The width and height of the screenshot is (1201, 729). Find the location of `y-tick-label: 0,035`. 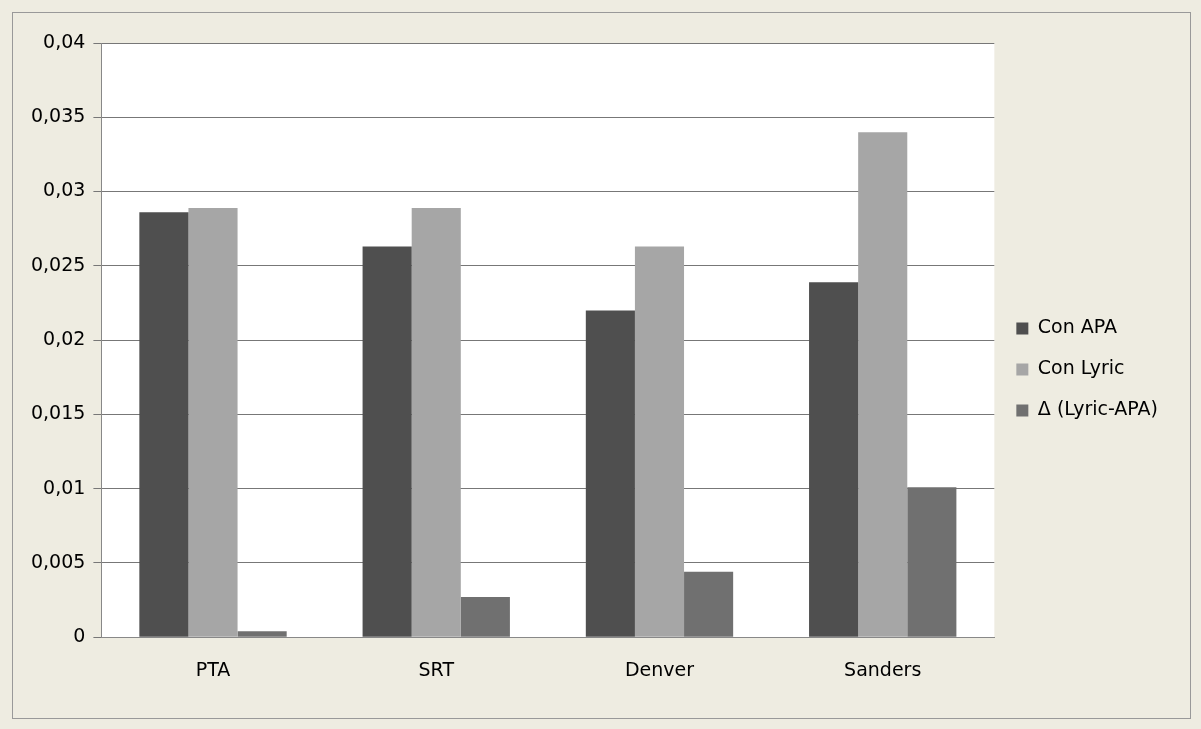

y-tick-label: 0,035 is located at coordinates (58, 115).